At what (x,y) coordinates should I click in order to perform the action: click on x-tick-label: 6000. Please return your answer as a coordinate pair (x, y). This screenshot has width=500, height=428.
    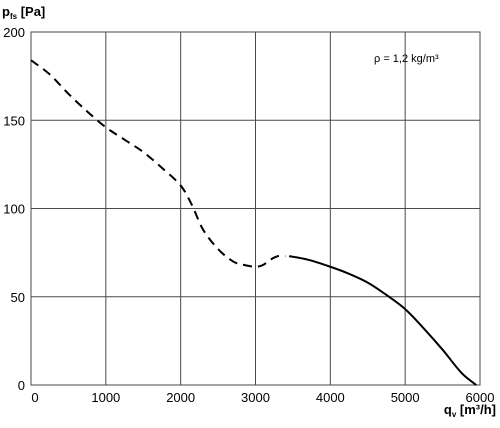
    Looking at the image, I should click on (480, 397).